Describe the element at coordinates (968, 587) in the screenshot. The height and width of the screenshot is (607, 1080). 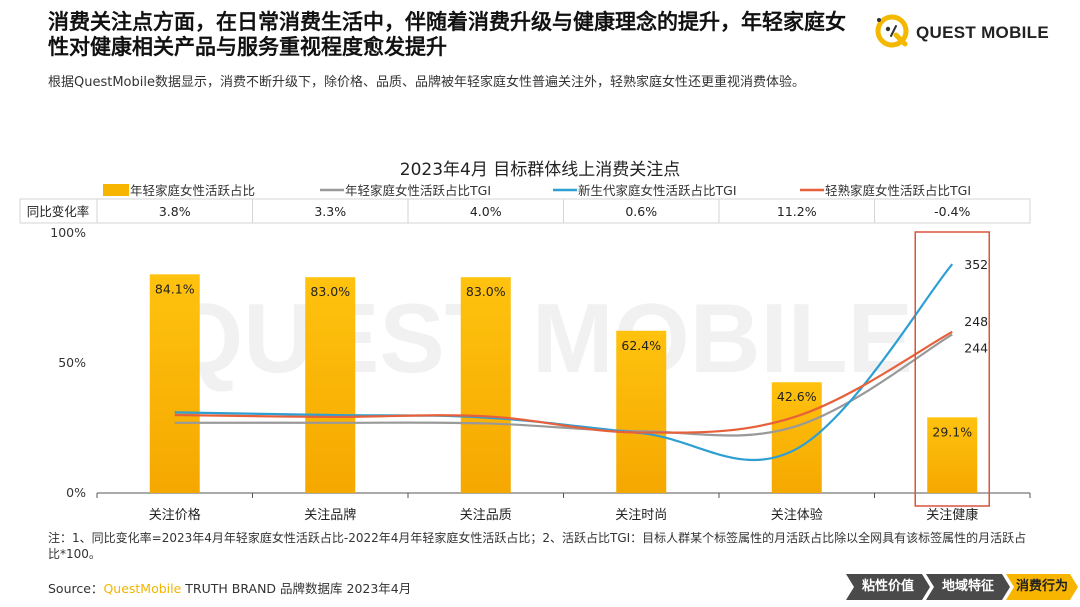
I see `breadcrumb-item-region: 地域特征` at that location.